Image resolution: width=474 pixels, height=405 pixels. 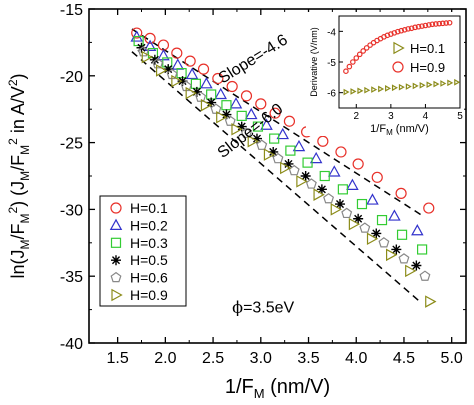 I want to click on inset-series-H=0.9, so click(x=398, y=47).